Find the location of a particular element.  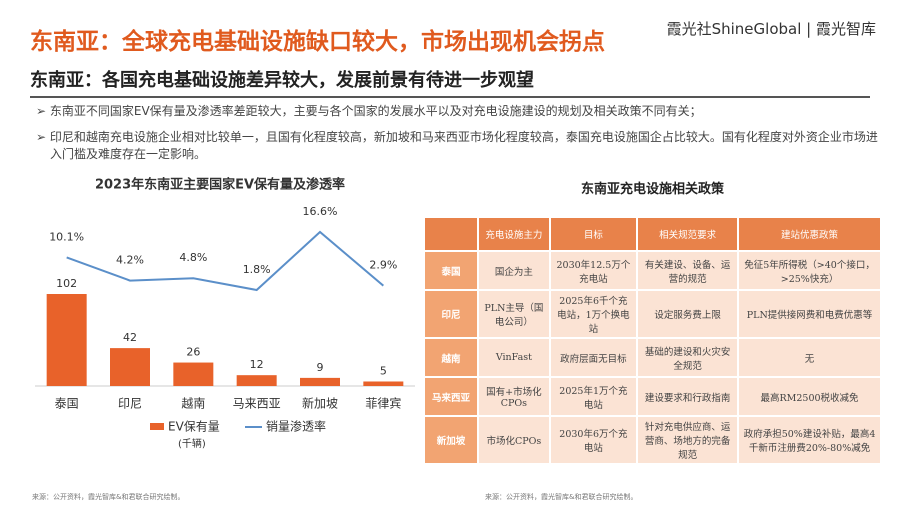

table-header-row: 充电设施主力 目标 相关规范要求 建站优惠政策 is located at coordinates (652, 234).